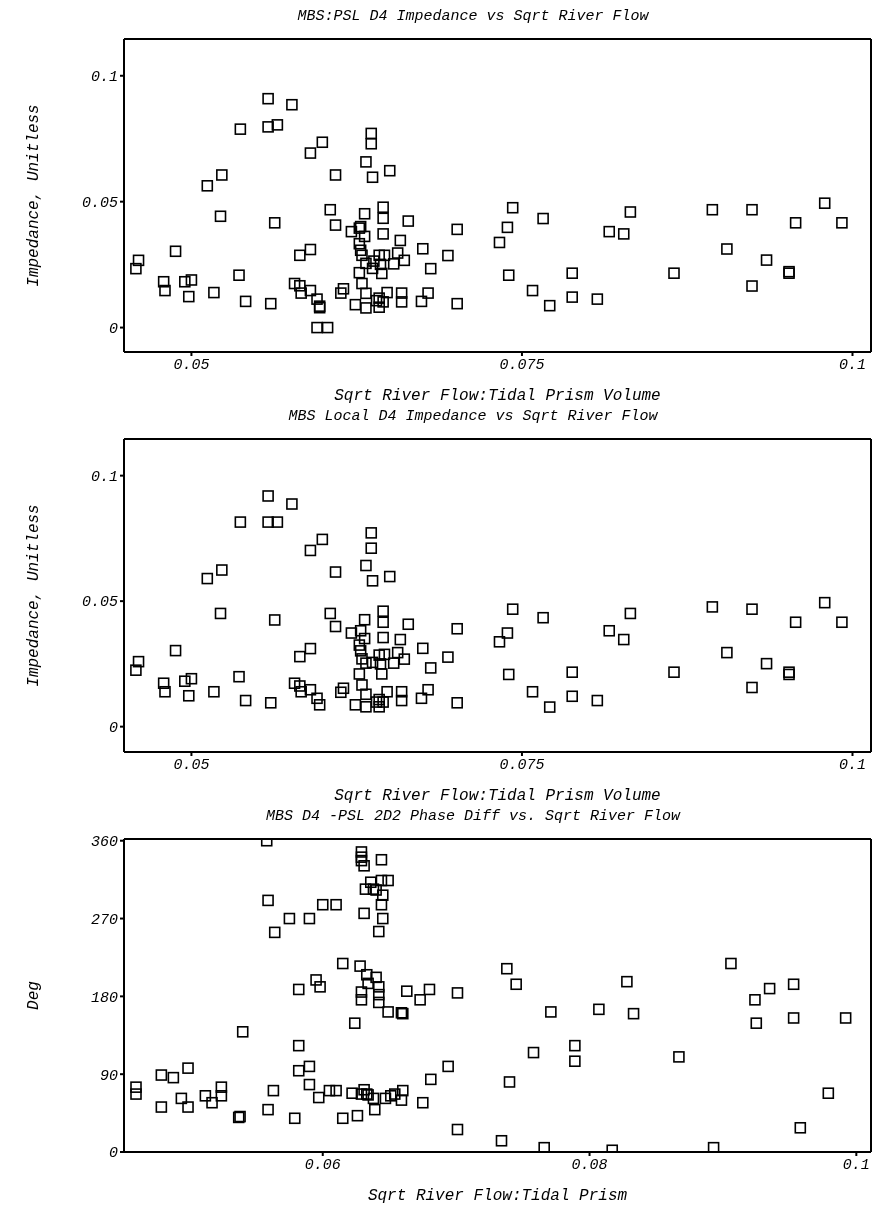  I want to click on chart-title: MBS Local D4 Impedance vs Sqrt River Flow, so click(473, 417).